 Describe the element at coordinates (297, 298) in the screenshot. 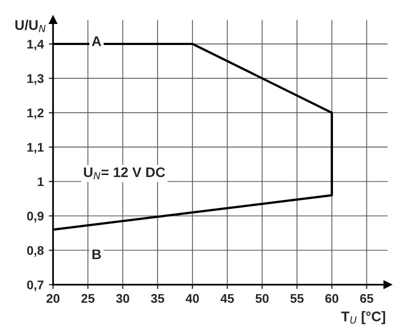

I see `x-tick-label: 55` at that location.